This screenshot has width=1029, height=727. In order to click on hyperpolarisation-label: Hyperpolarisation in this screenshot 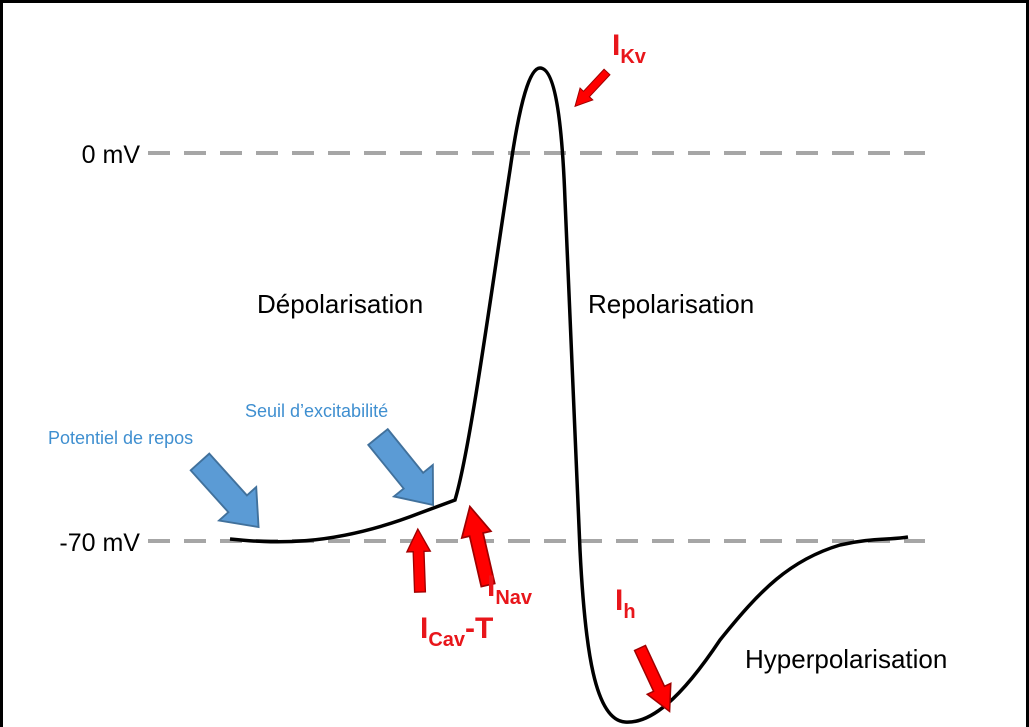, I will do `click(846, 659)`.